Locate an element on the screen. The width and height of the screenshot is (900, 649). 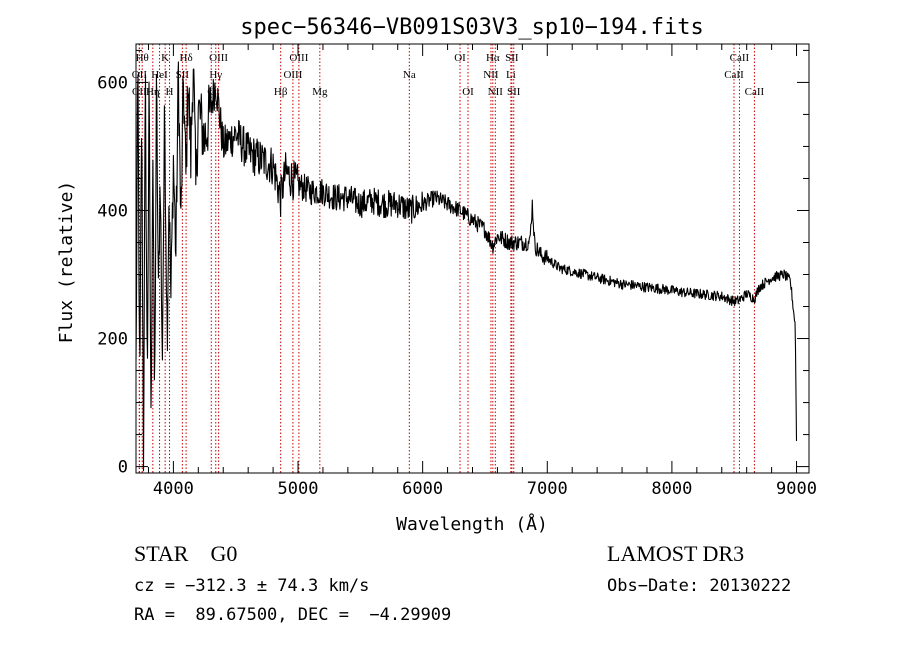
x-tick-label: 8000 is located at coordinates (671, 489).